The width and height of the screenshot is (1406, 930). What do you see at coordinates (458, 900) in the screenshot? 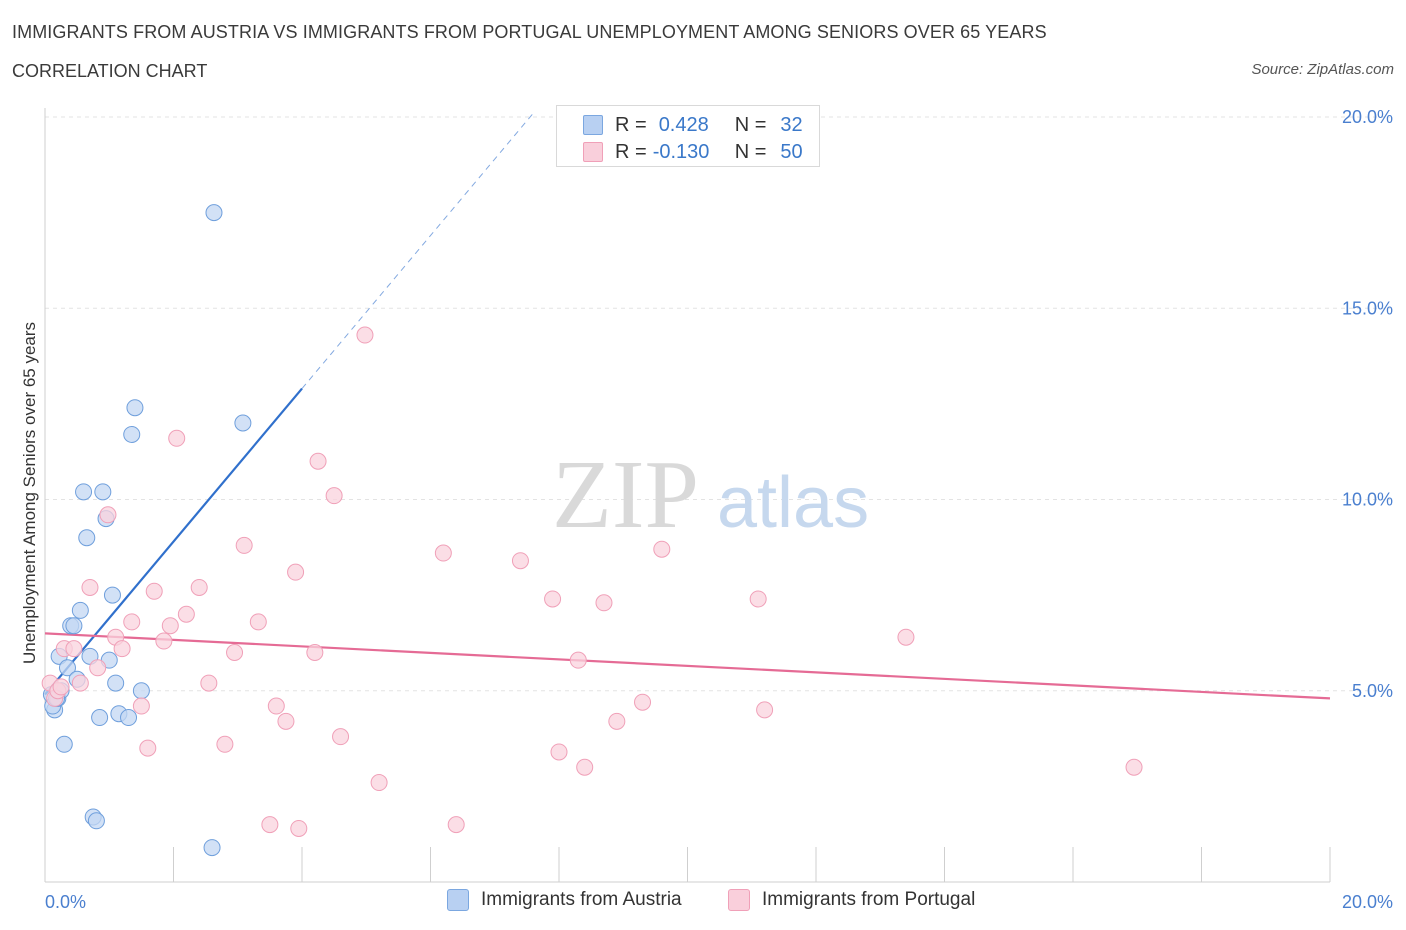
I see `austria-legend-swatch` at bounding box center [458, 900].